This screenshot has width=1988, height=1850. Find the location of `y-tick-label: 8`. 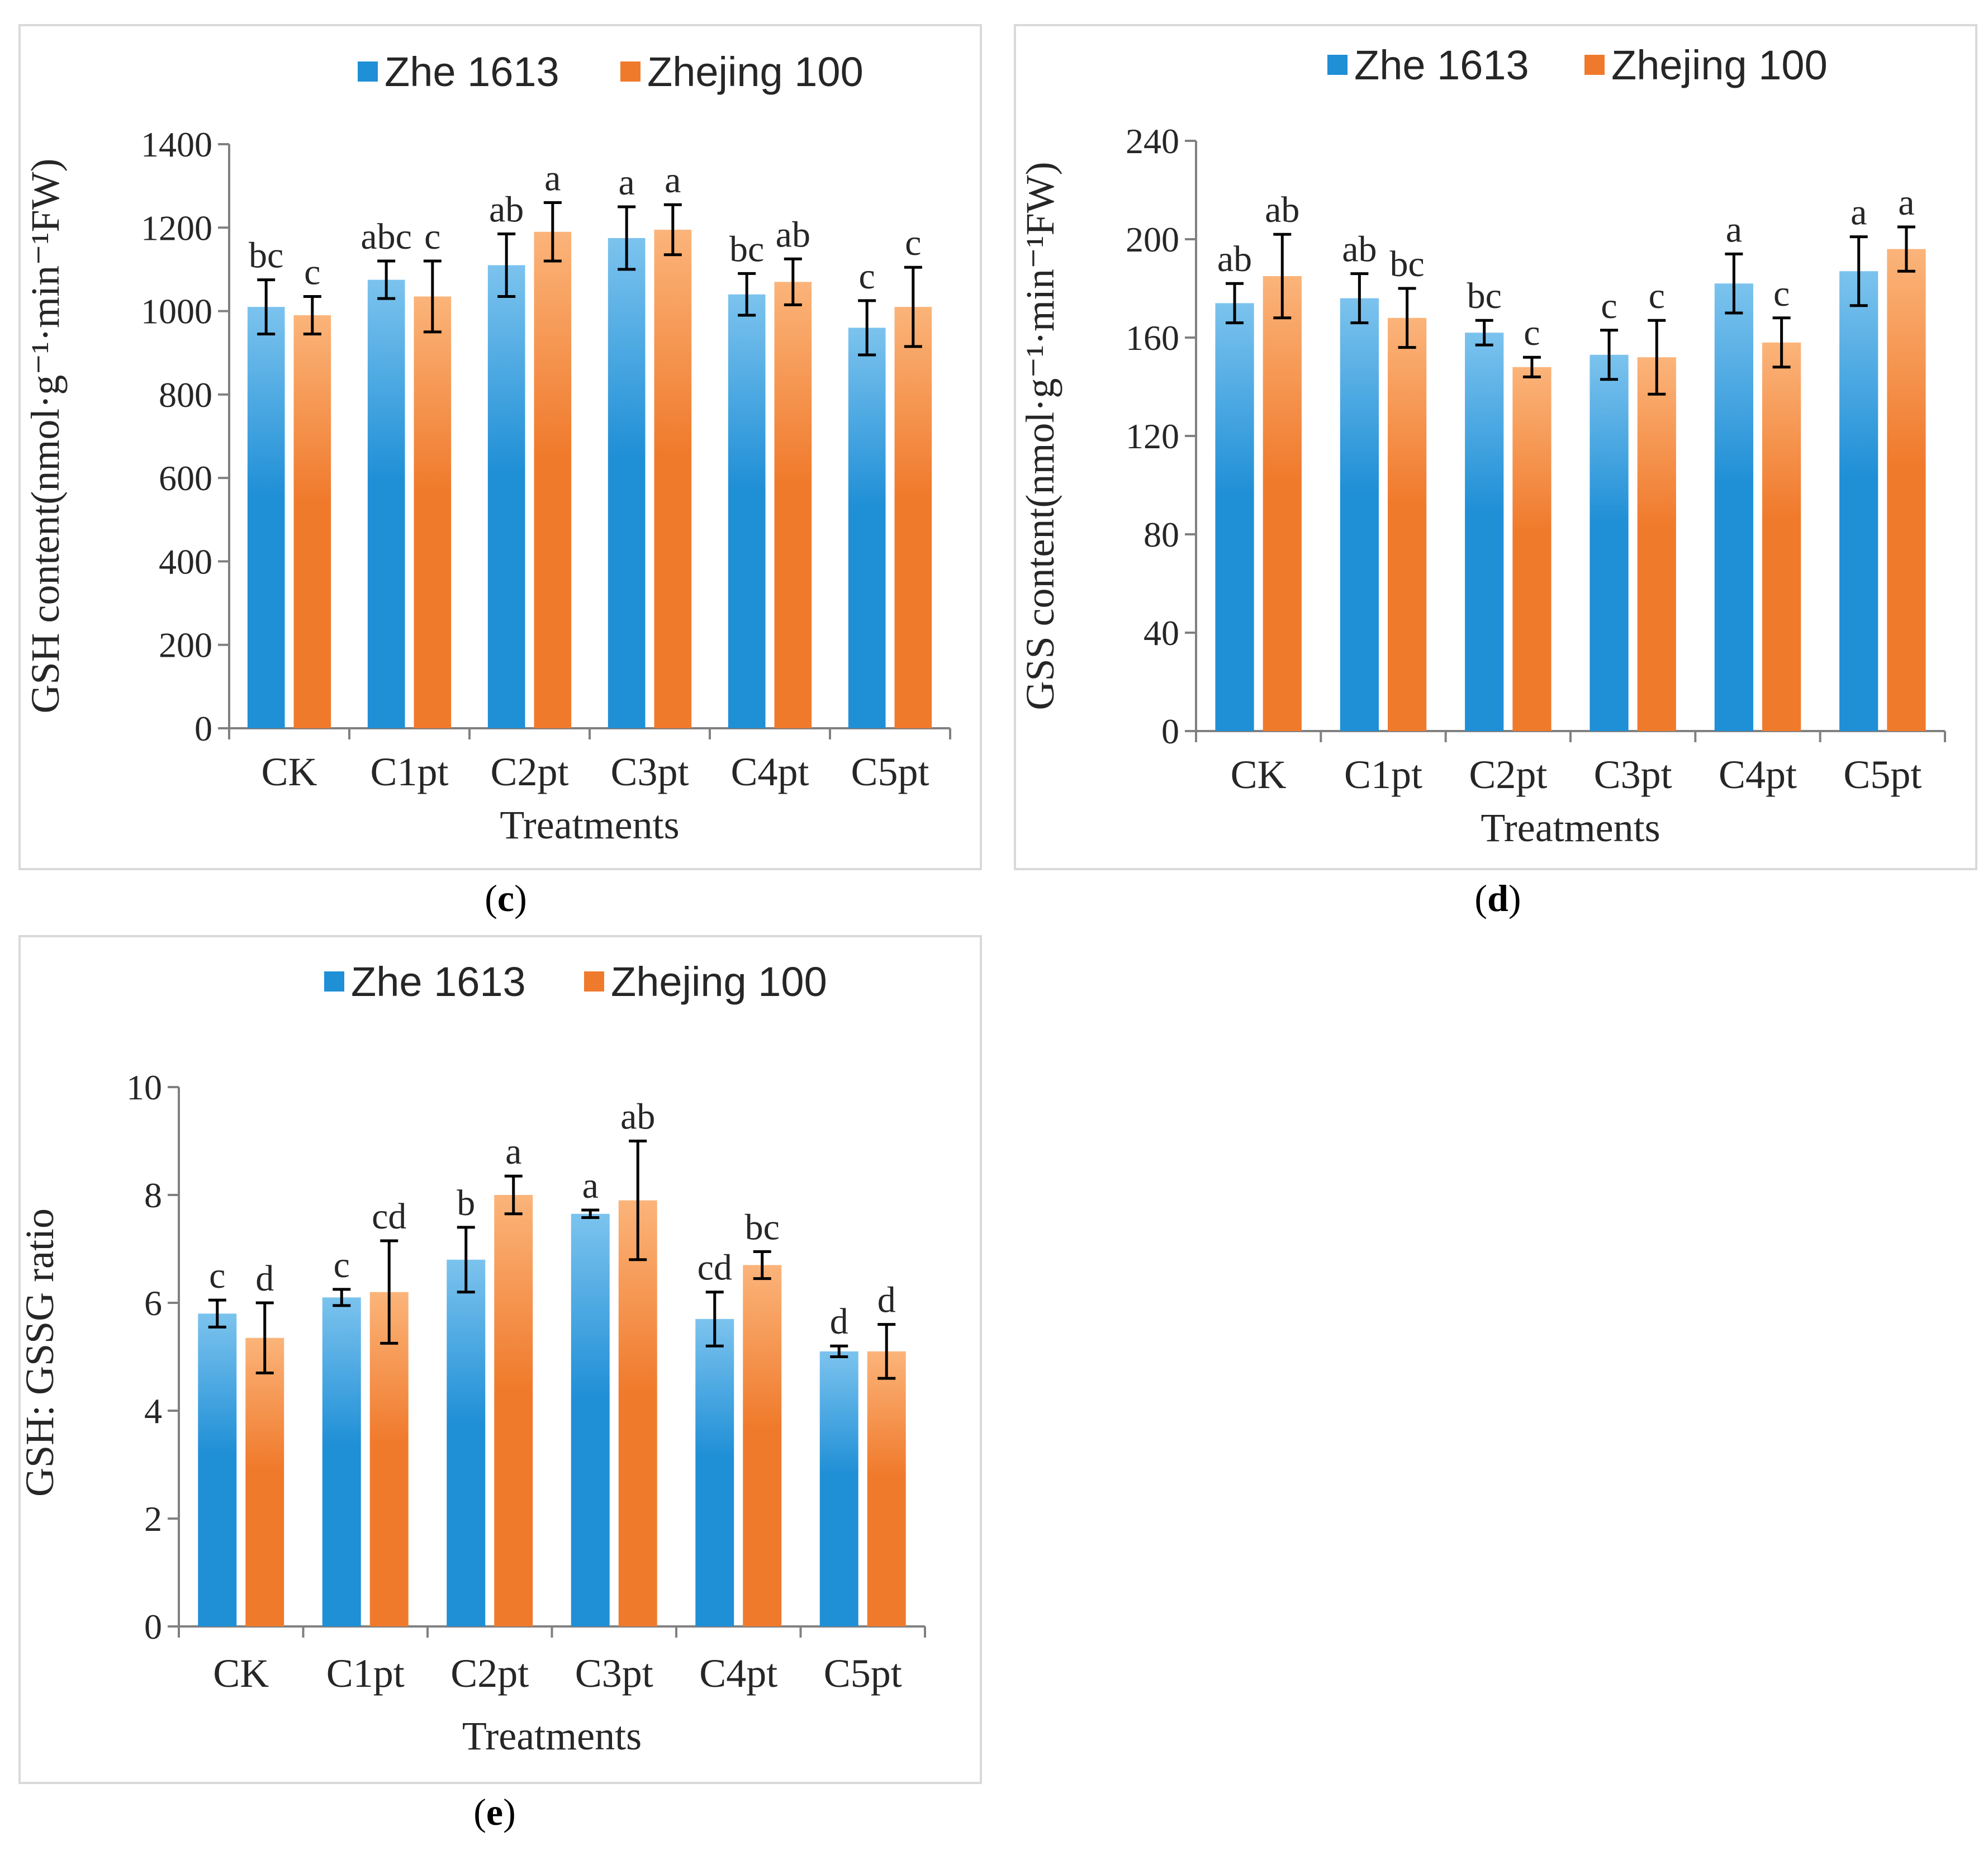

y-tick-label: 8 is located at coordinates (153, 1195).